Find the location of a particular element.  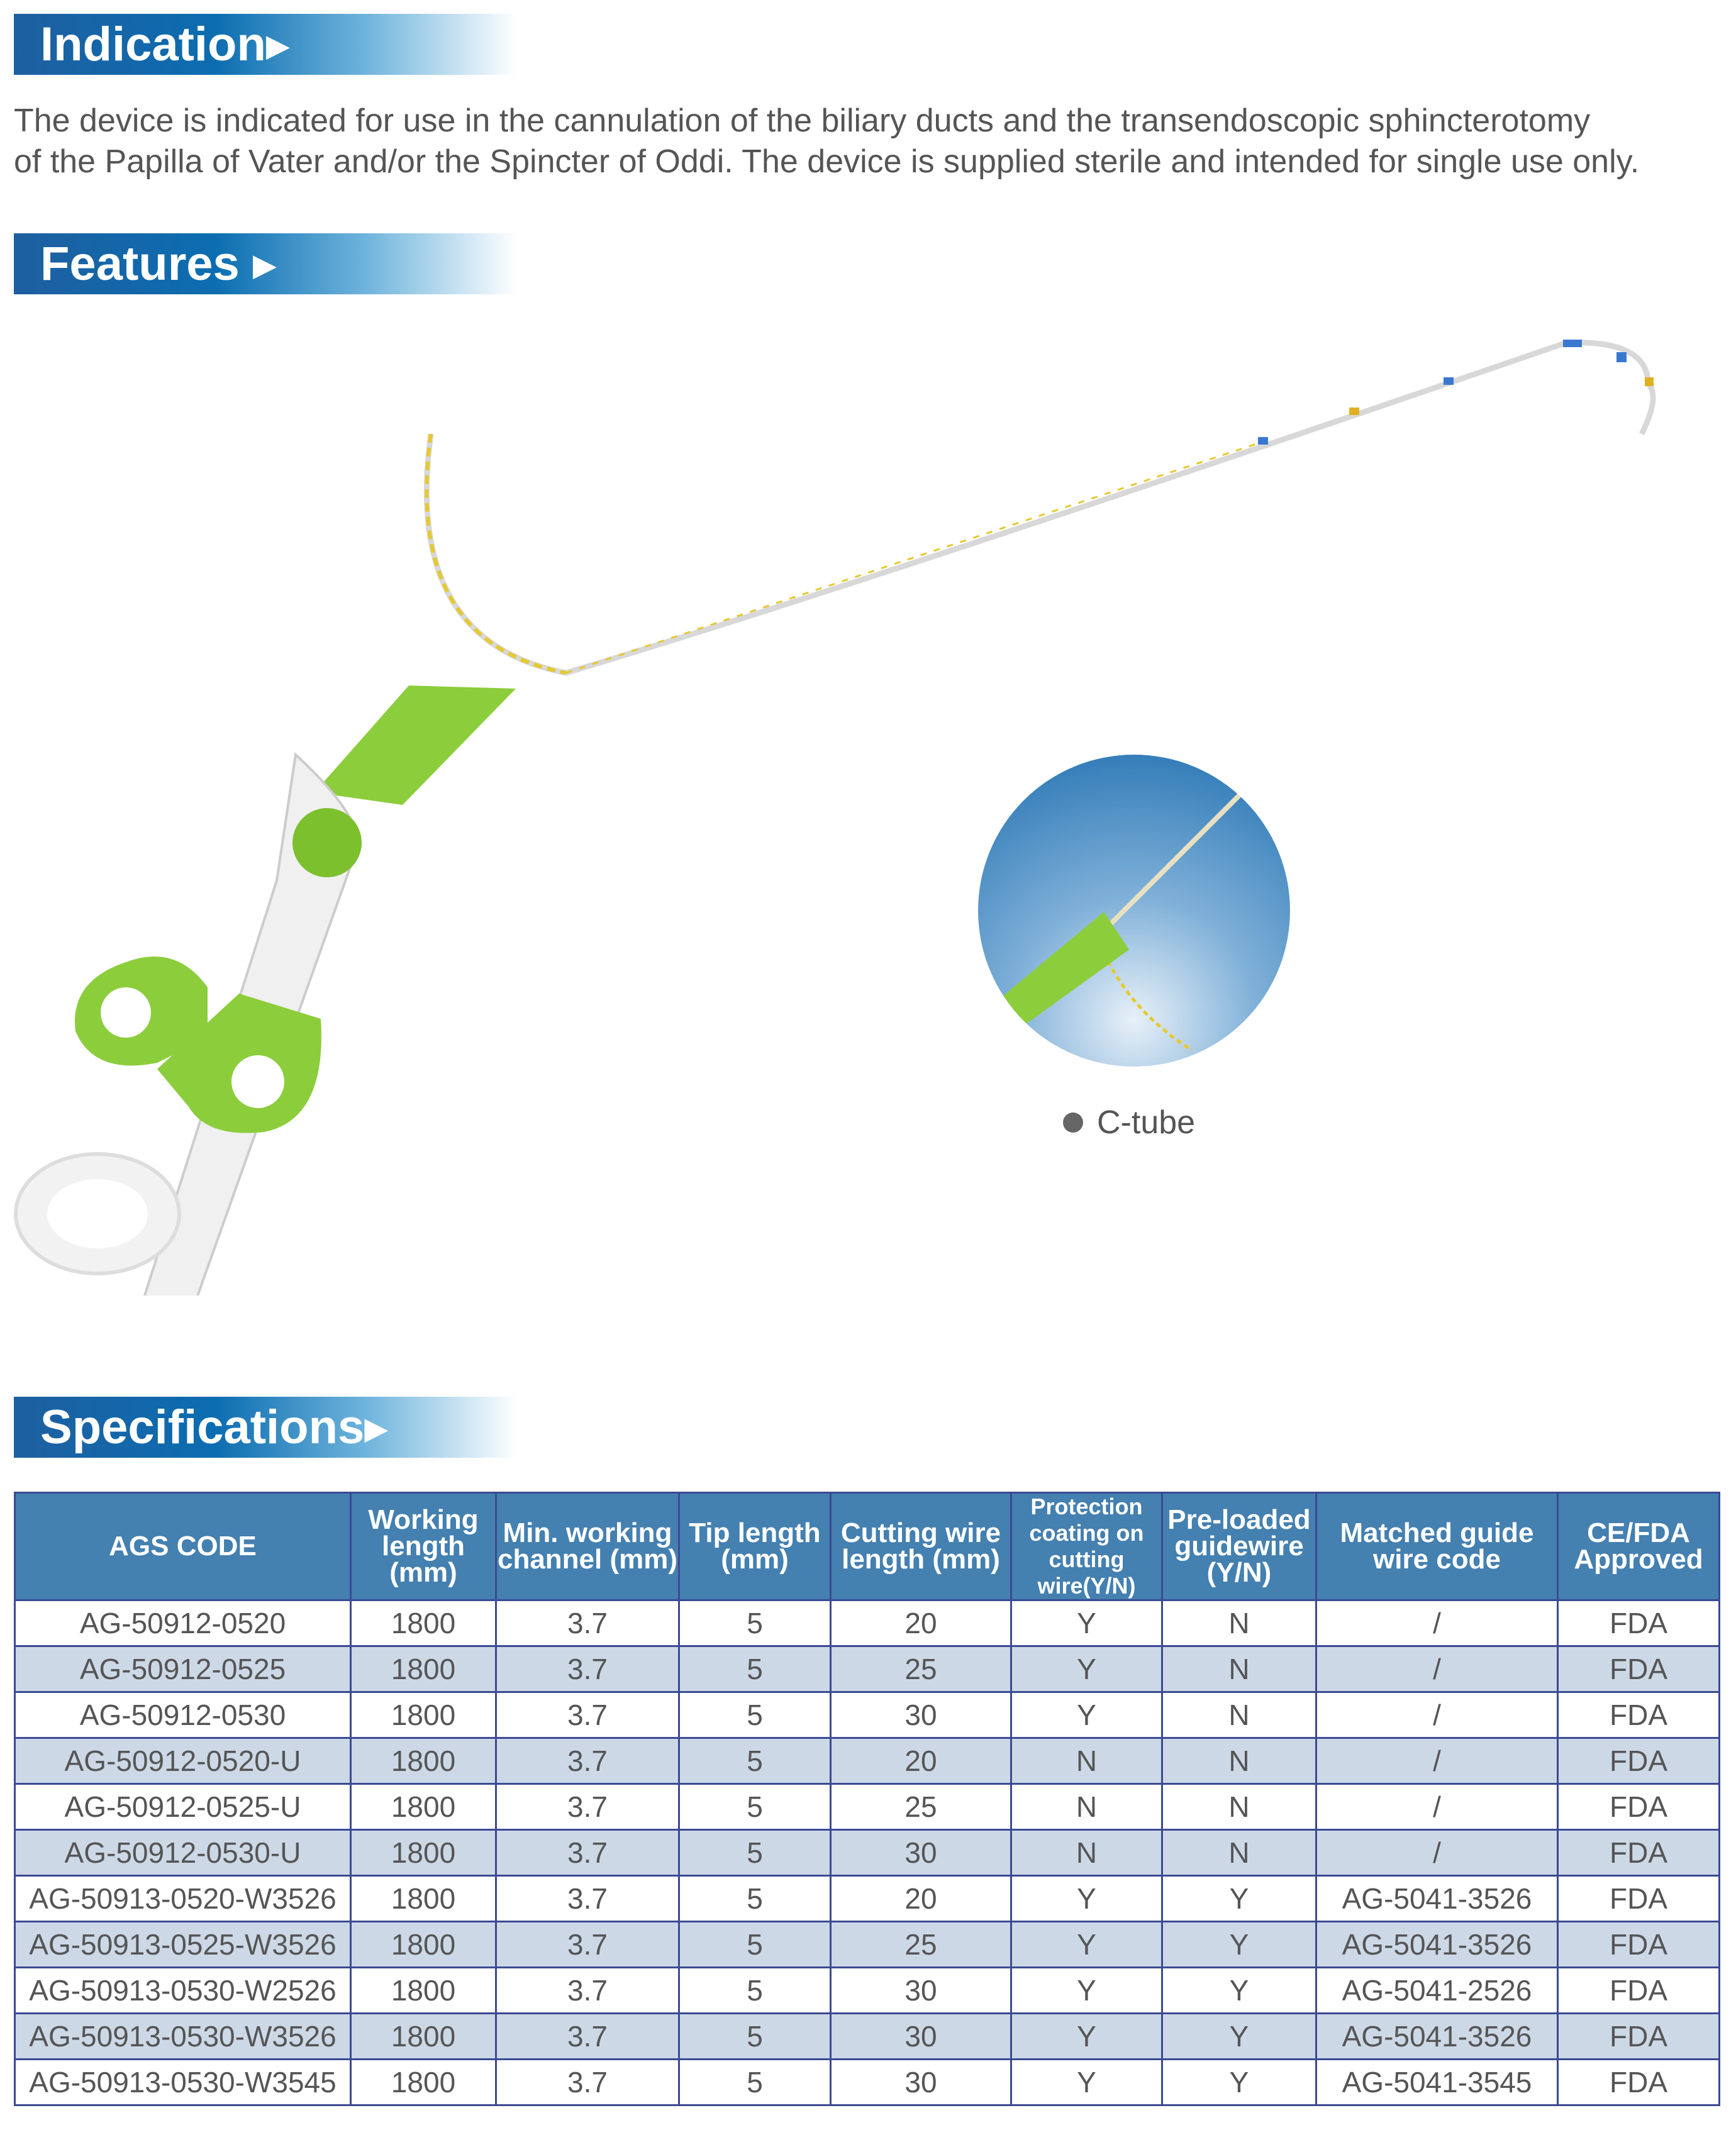

table-cell: 25 is located at coordinates (921, 1669).